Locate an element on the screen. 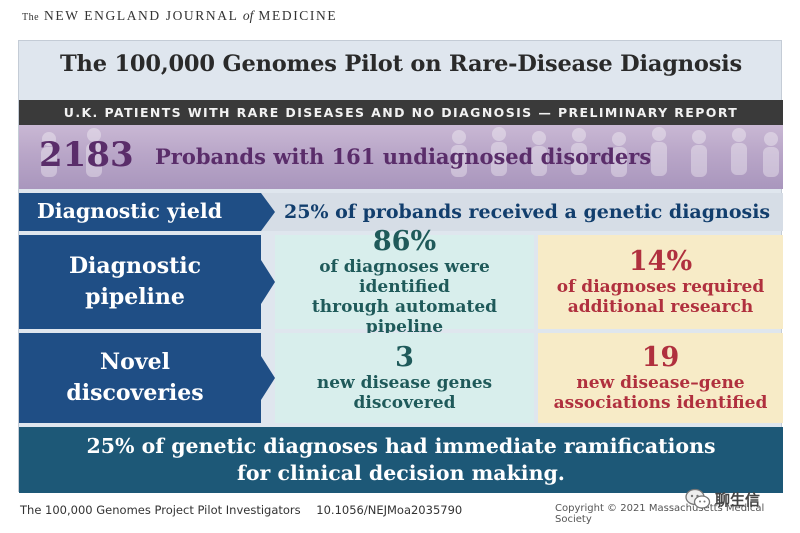  journal-the: The is located at coordinates (31, 17).